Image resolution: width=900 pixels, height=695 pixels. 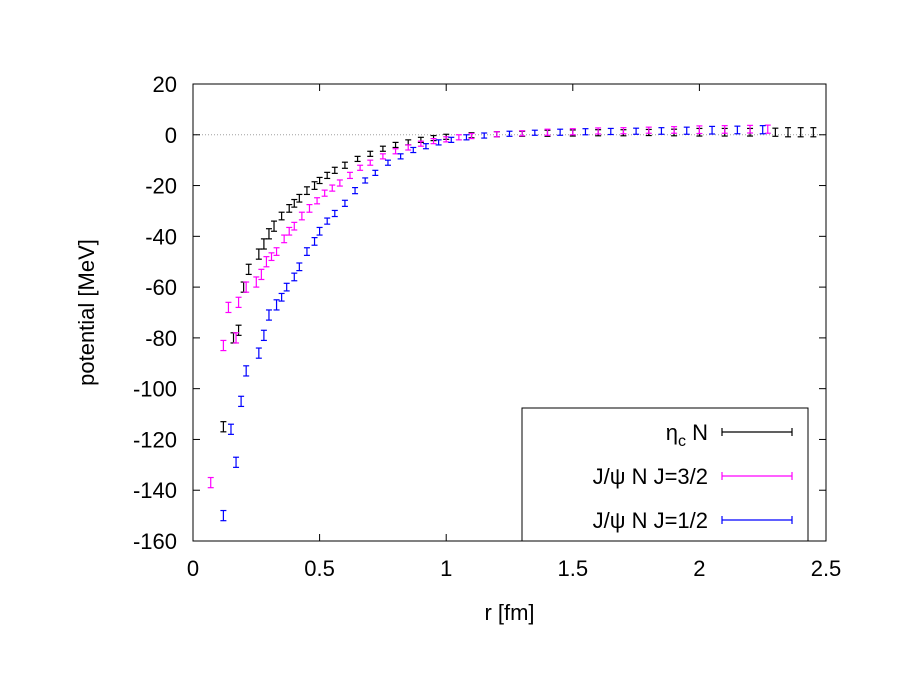 What do you see at coordinates (161, 236) in the screenshot?
I see `y-tick-label: -40` at bounding box center [161, 236].